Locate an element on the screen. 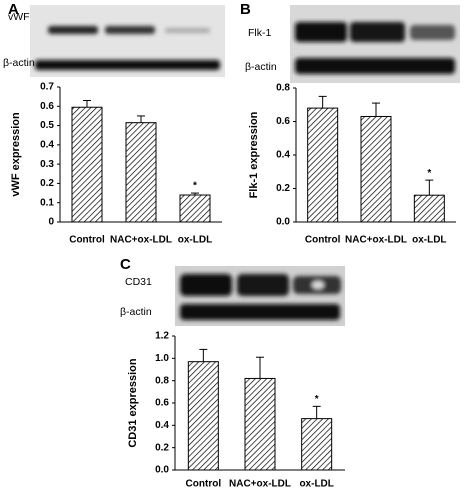 The height and width of the screenshot is (490, 476). blot-label: vWF is located at coordinates (19, 17).